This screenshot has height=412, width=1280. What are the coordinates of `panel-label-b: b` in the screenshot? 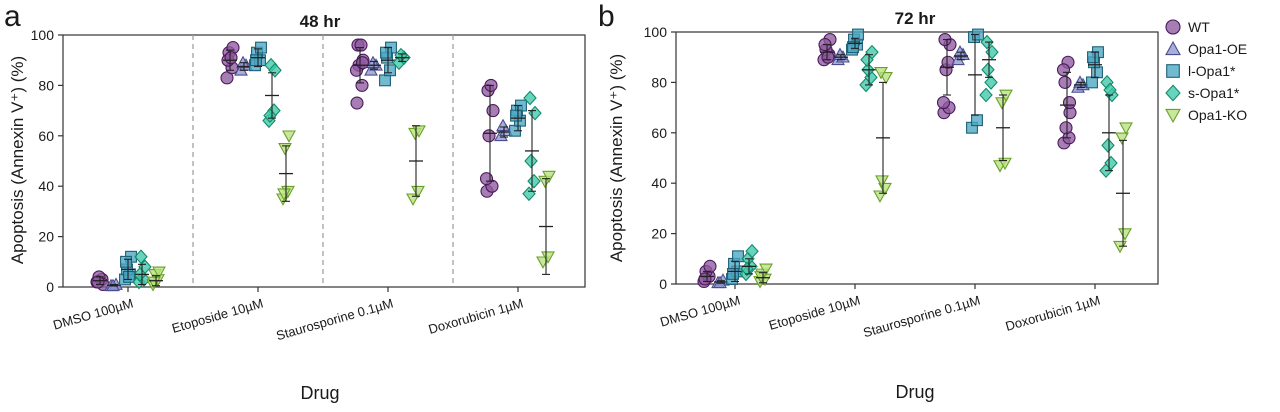 It's located at (606, 16).